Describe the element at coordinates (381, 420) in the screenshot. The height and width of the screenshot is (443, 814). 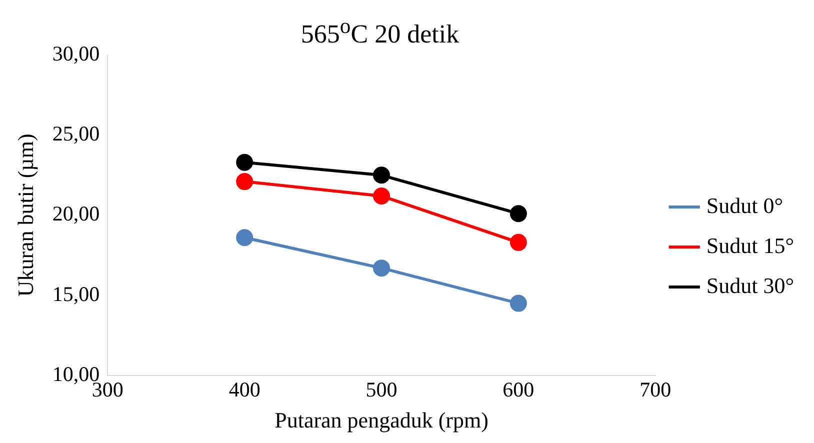
I see `x-axis-title: Putaran pengaduk (rpm)` at that location.